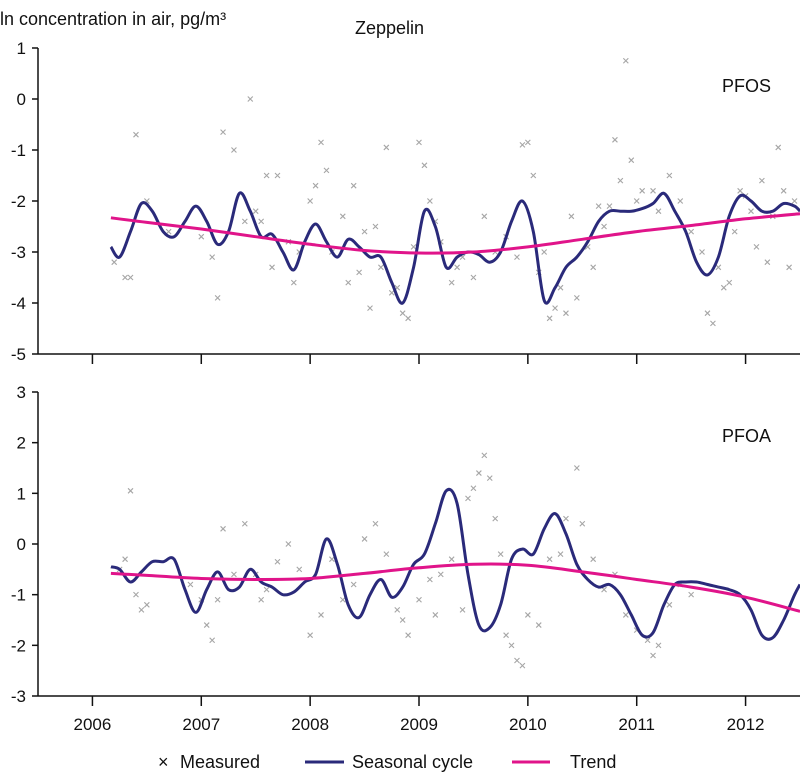  What do you see at coordinates (389, 28) in the screenshot?
I see `chart-title: Zeppelin` at bounding box center [389, 28].